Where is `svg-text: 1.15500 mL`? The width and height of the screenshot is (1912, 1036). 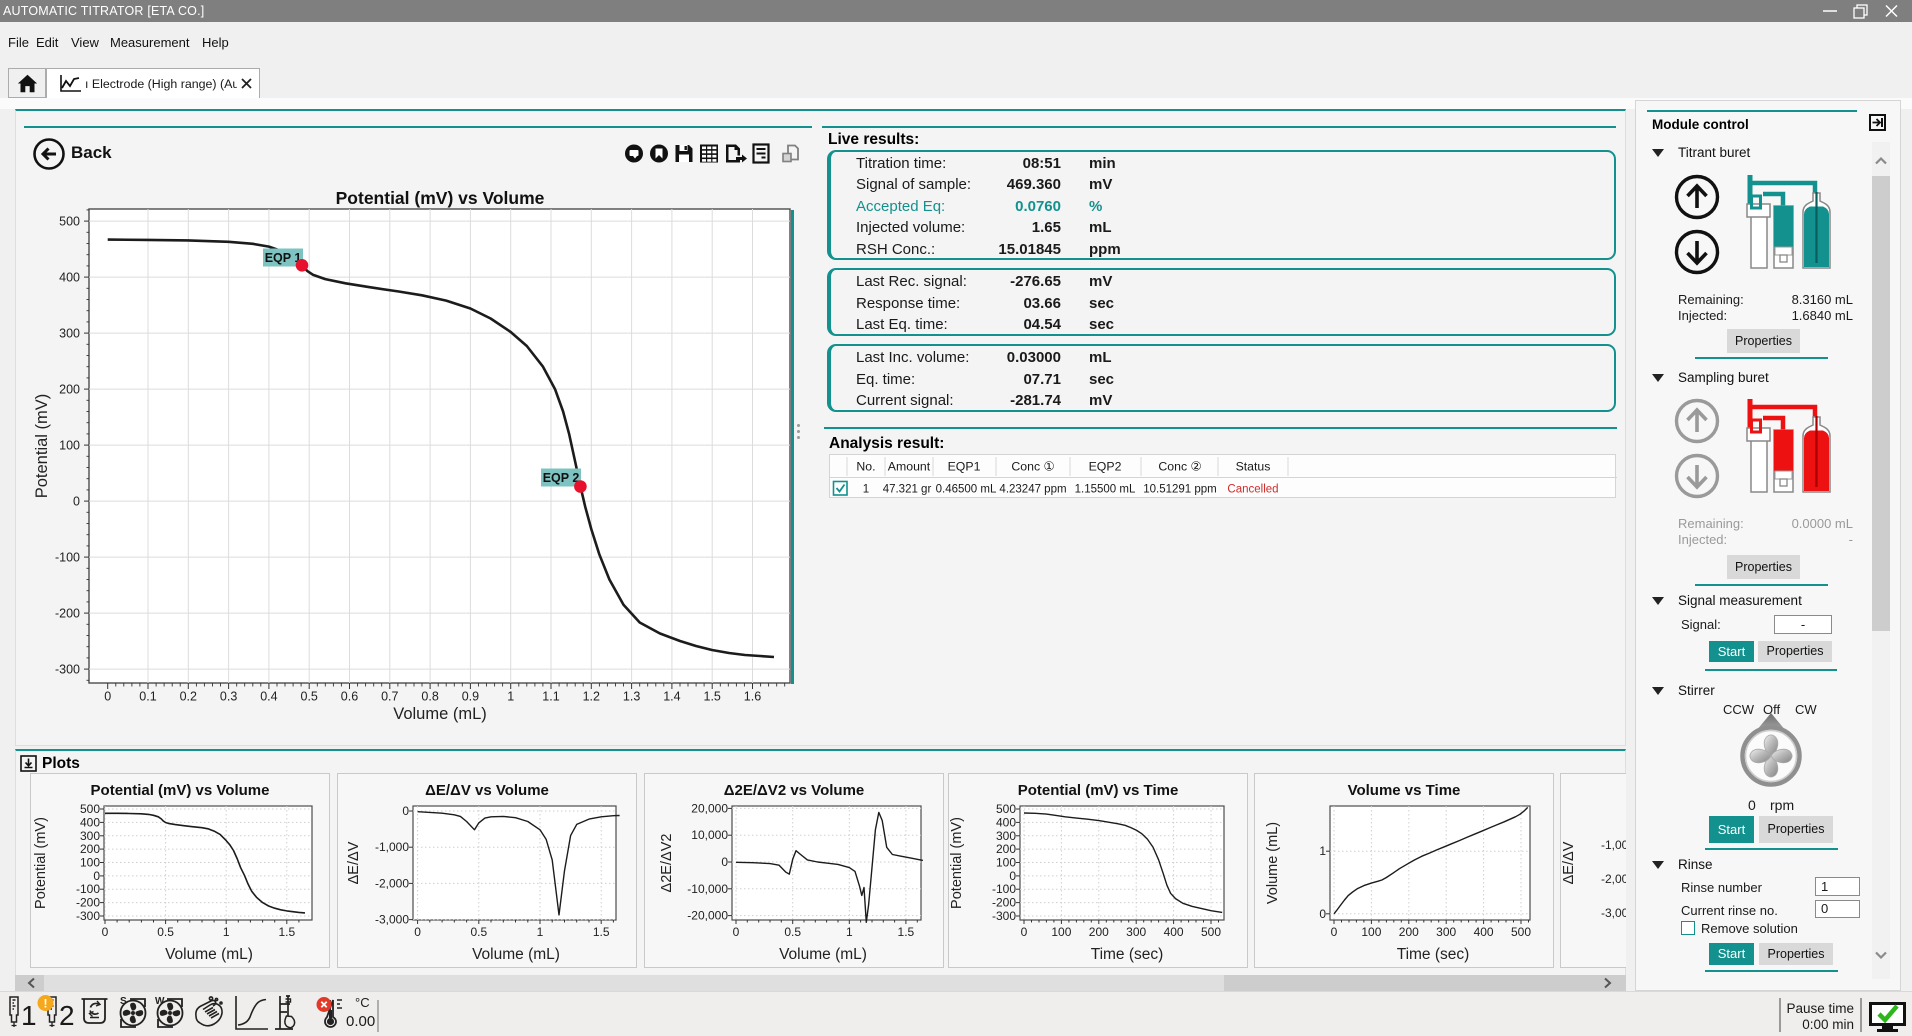 svg-text: 1.15500 mL is located at coordinates (1105, 490).